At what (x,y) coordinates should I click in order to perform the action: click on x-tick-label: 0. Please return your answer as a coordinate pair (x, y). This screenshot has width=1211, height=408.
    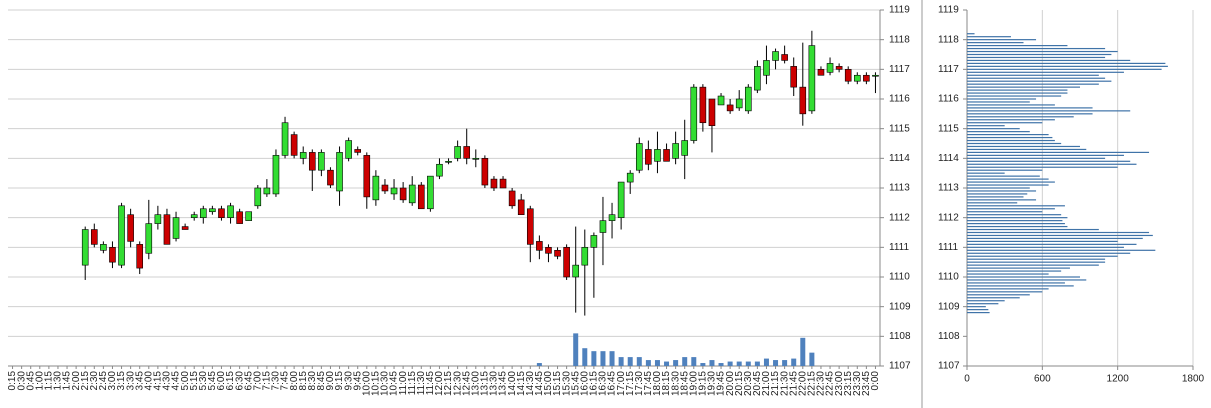
    Looking at the image, I should click on (967, 379).